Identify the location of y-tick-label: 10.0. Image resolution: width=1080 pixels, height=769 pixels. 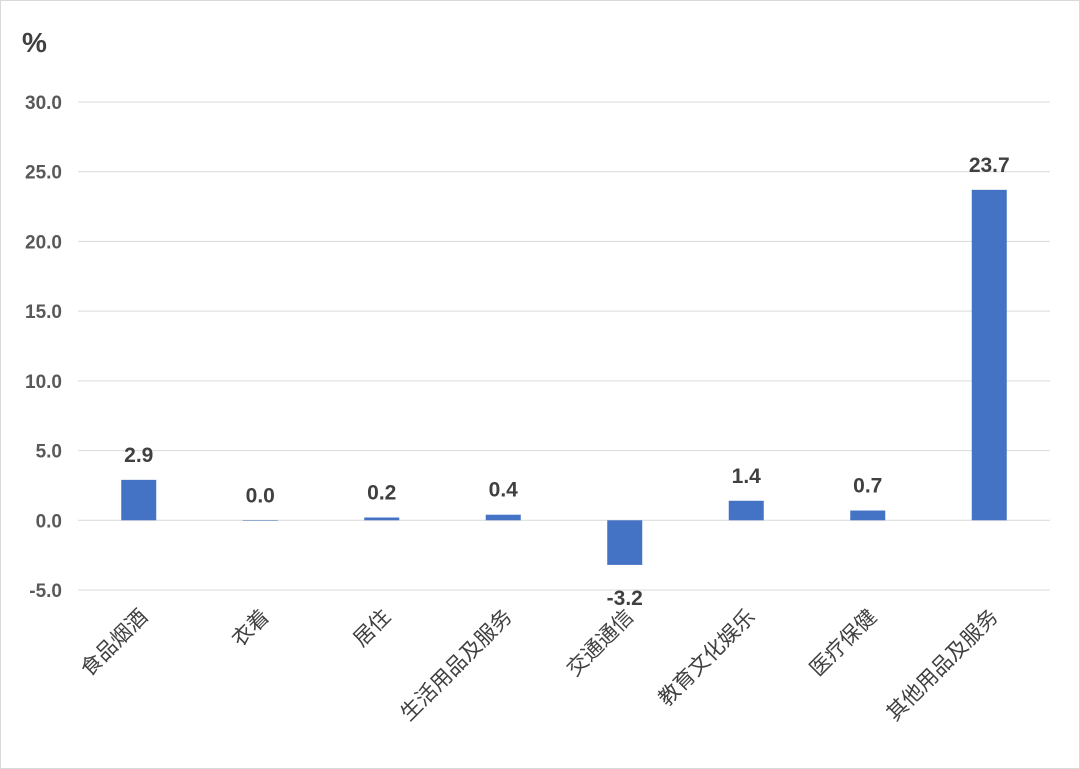
(43, 382).